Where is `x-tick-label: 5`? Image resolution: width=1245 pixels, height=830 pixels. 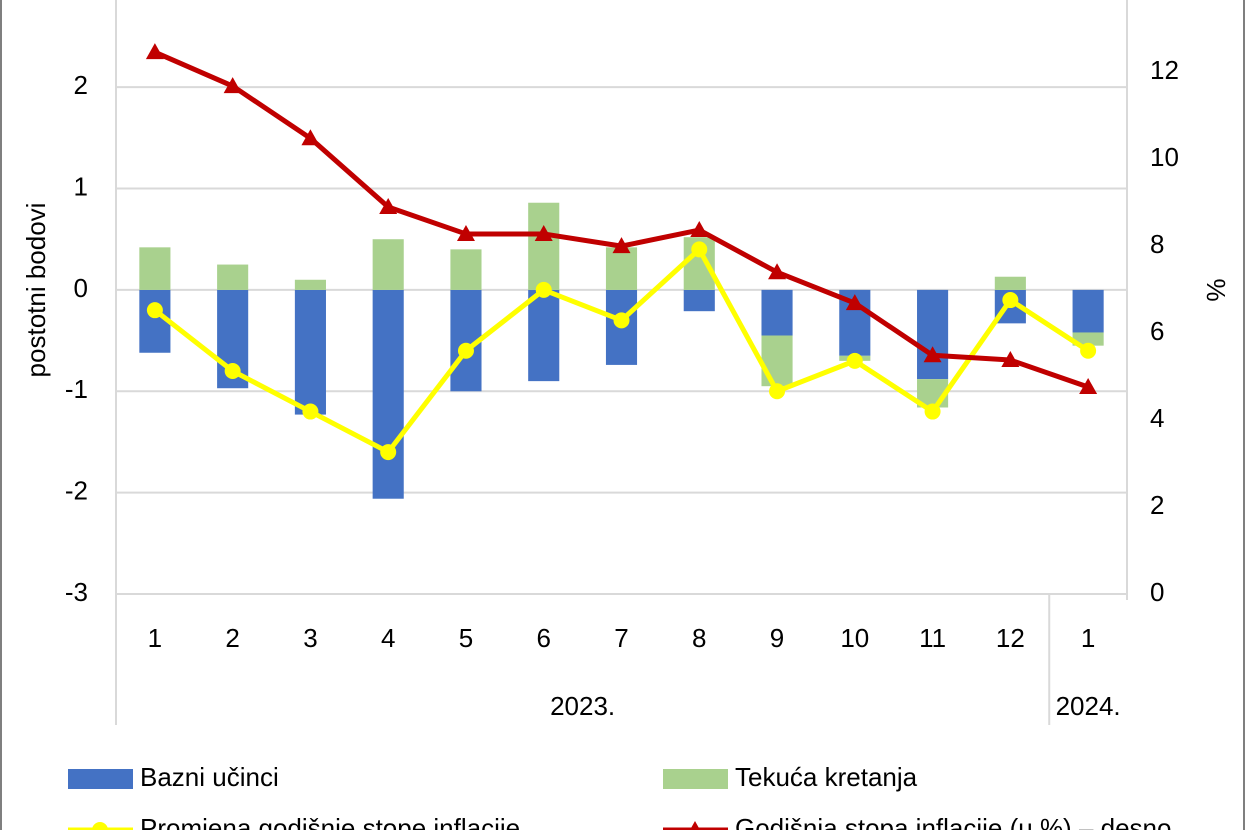 x-tick-label: 5 is located at coordinates (466, 638).